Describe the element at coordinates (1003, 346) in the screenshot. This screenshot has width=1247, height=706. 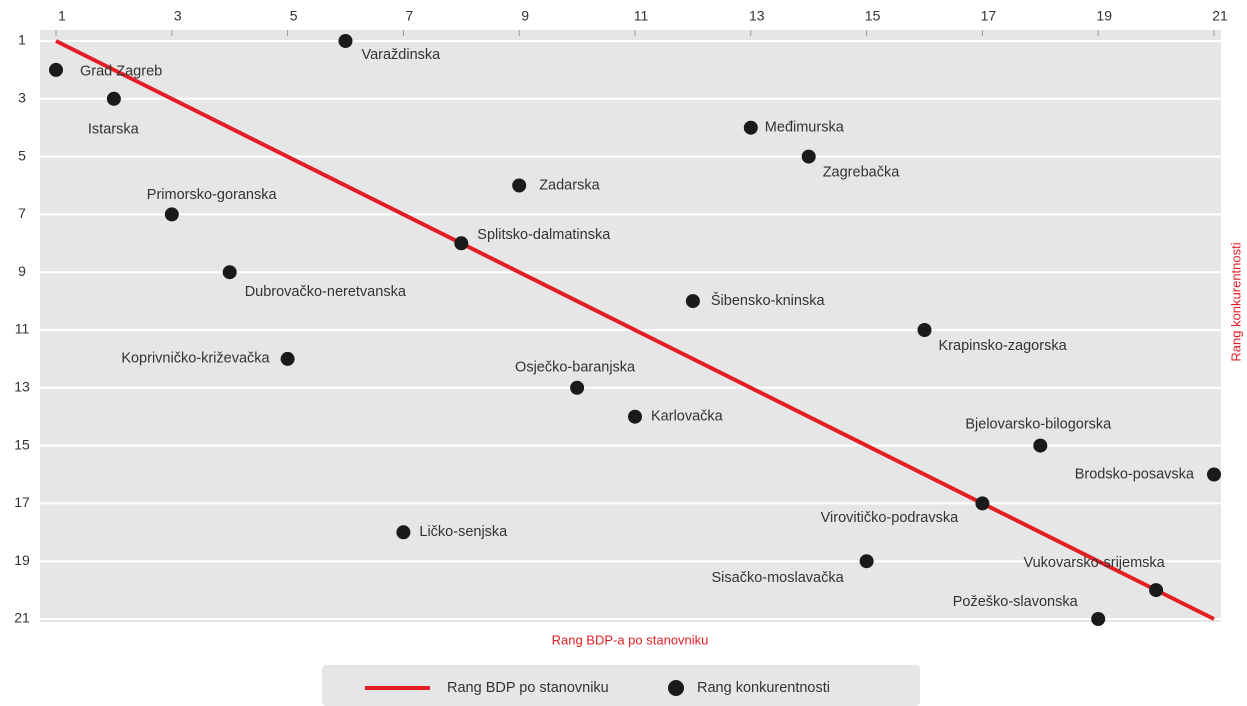
I see `point-label: Krapinsko-zagorska` at that location.